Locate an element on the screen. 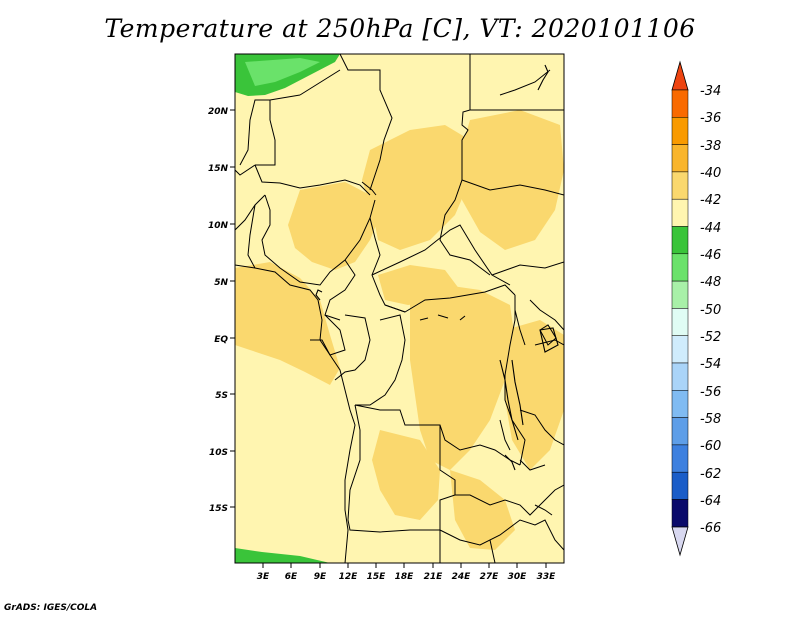 This screenshot has width=800, height=618. lat-tick-label: 10N is located at coordinates (218, 226).